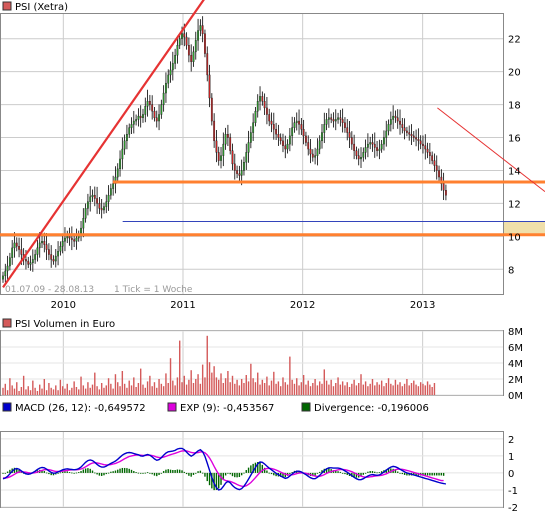  What do you see at coordinates (514, 139) in the screenshot?
I see `price-y-tick-label: 16` at bounding box center [514, 139].